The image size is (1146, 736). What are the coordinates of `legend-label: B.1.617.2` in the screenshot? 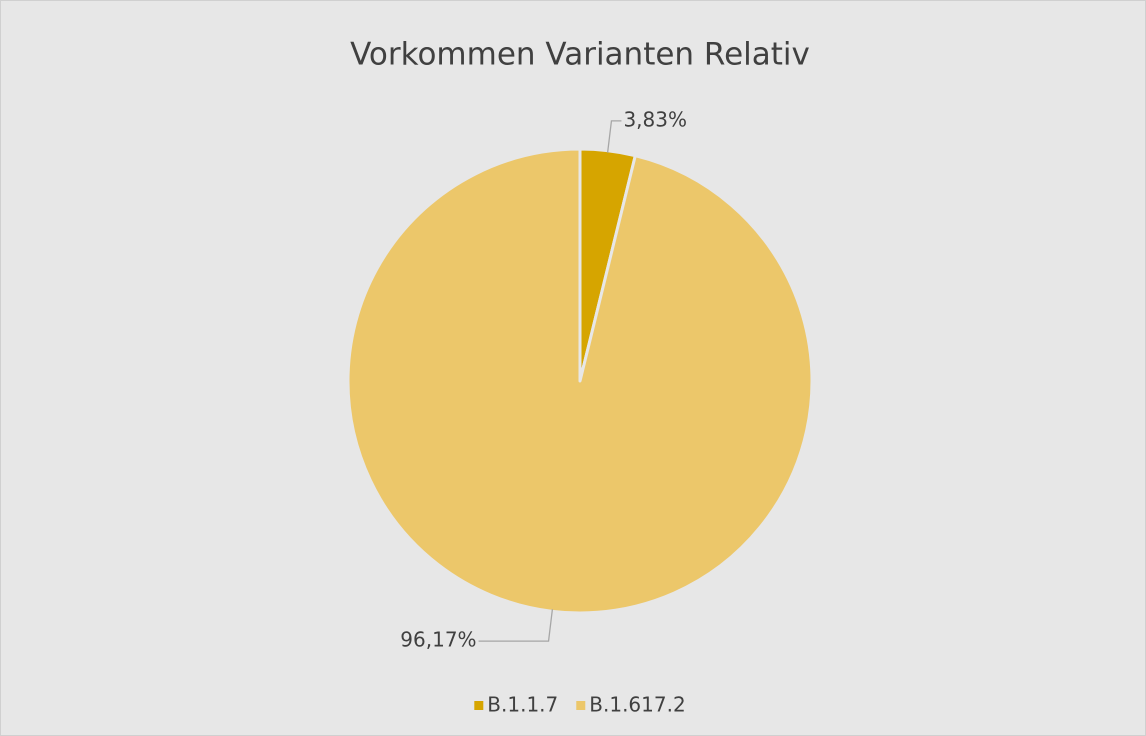 It's located at (637, 705).